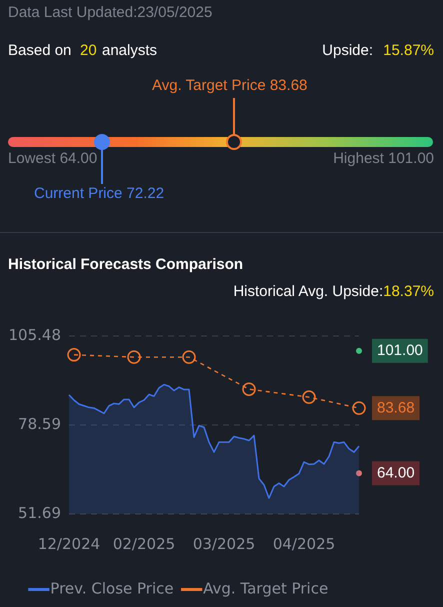 This screenshot has height=607, width=443. Describe the element at coordinates (144, 543) in the screenshot. I see `x-tick-label: 02/2025` at that location.